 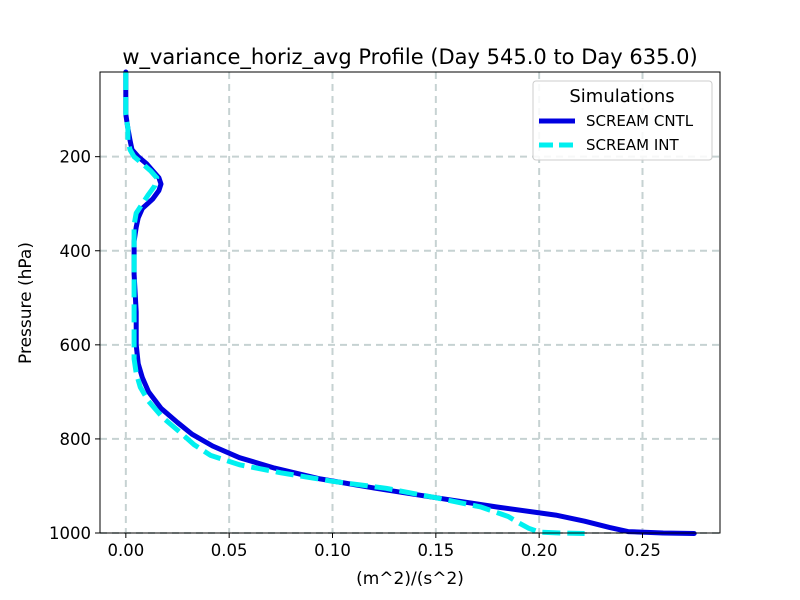 What do you see at coordinates (332, 550) in the screenshot?
I see `x-tick-label-2: 0.10` at bounding box center [332, 550].